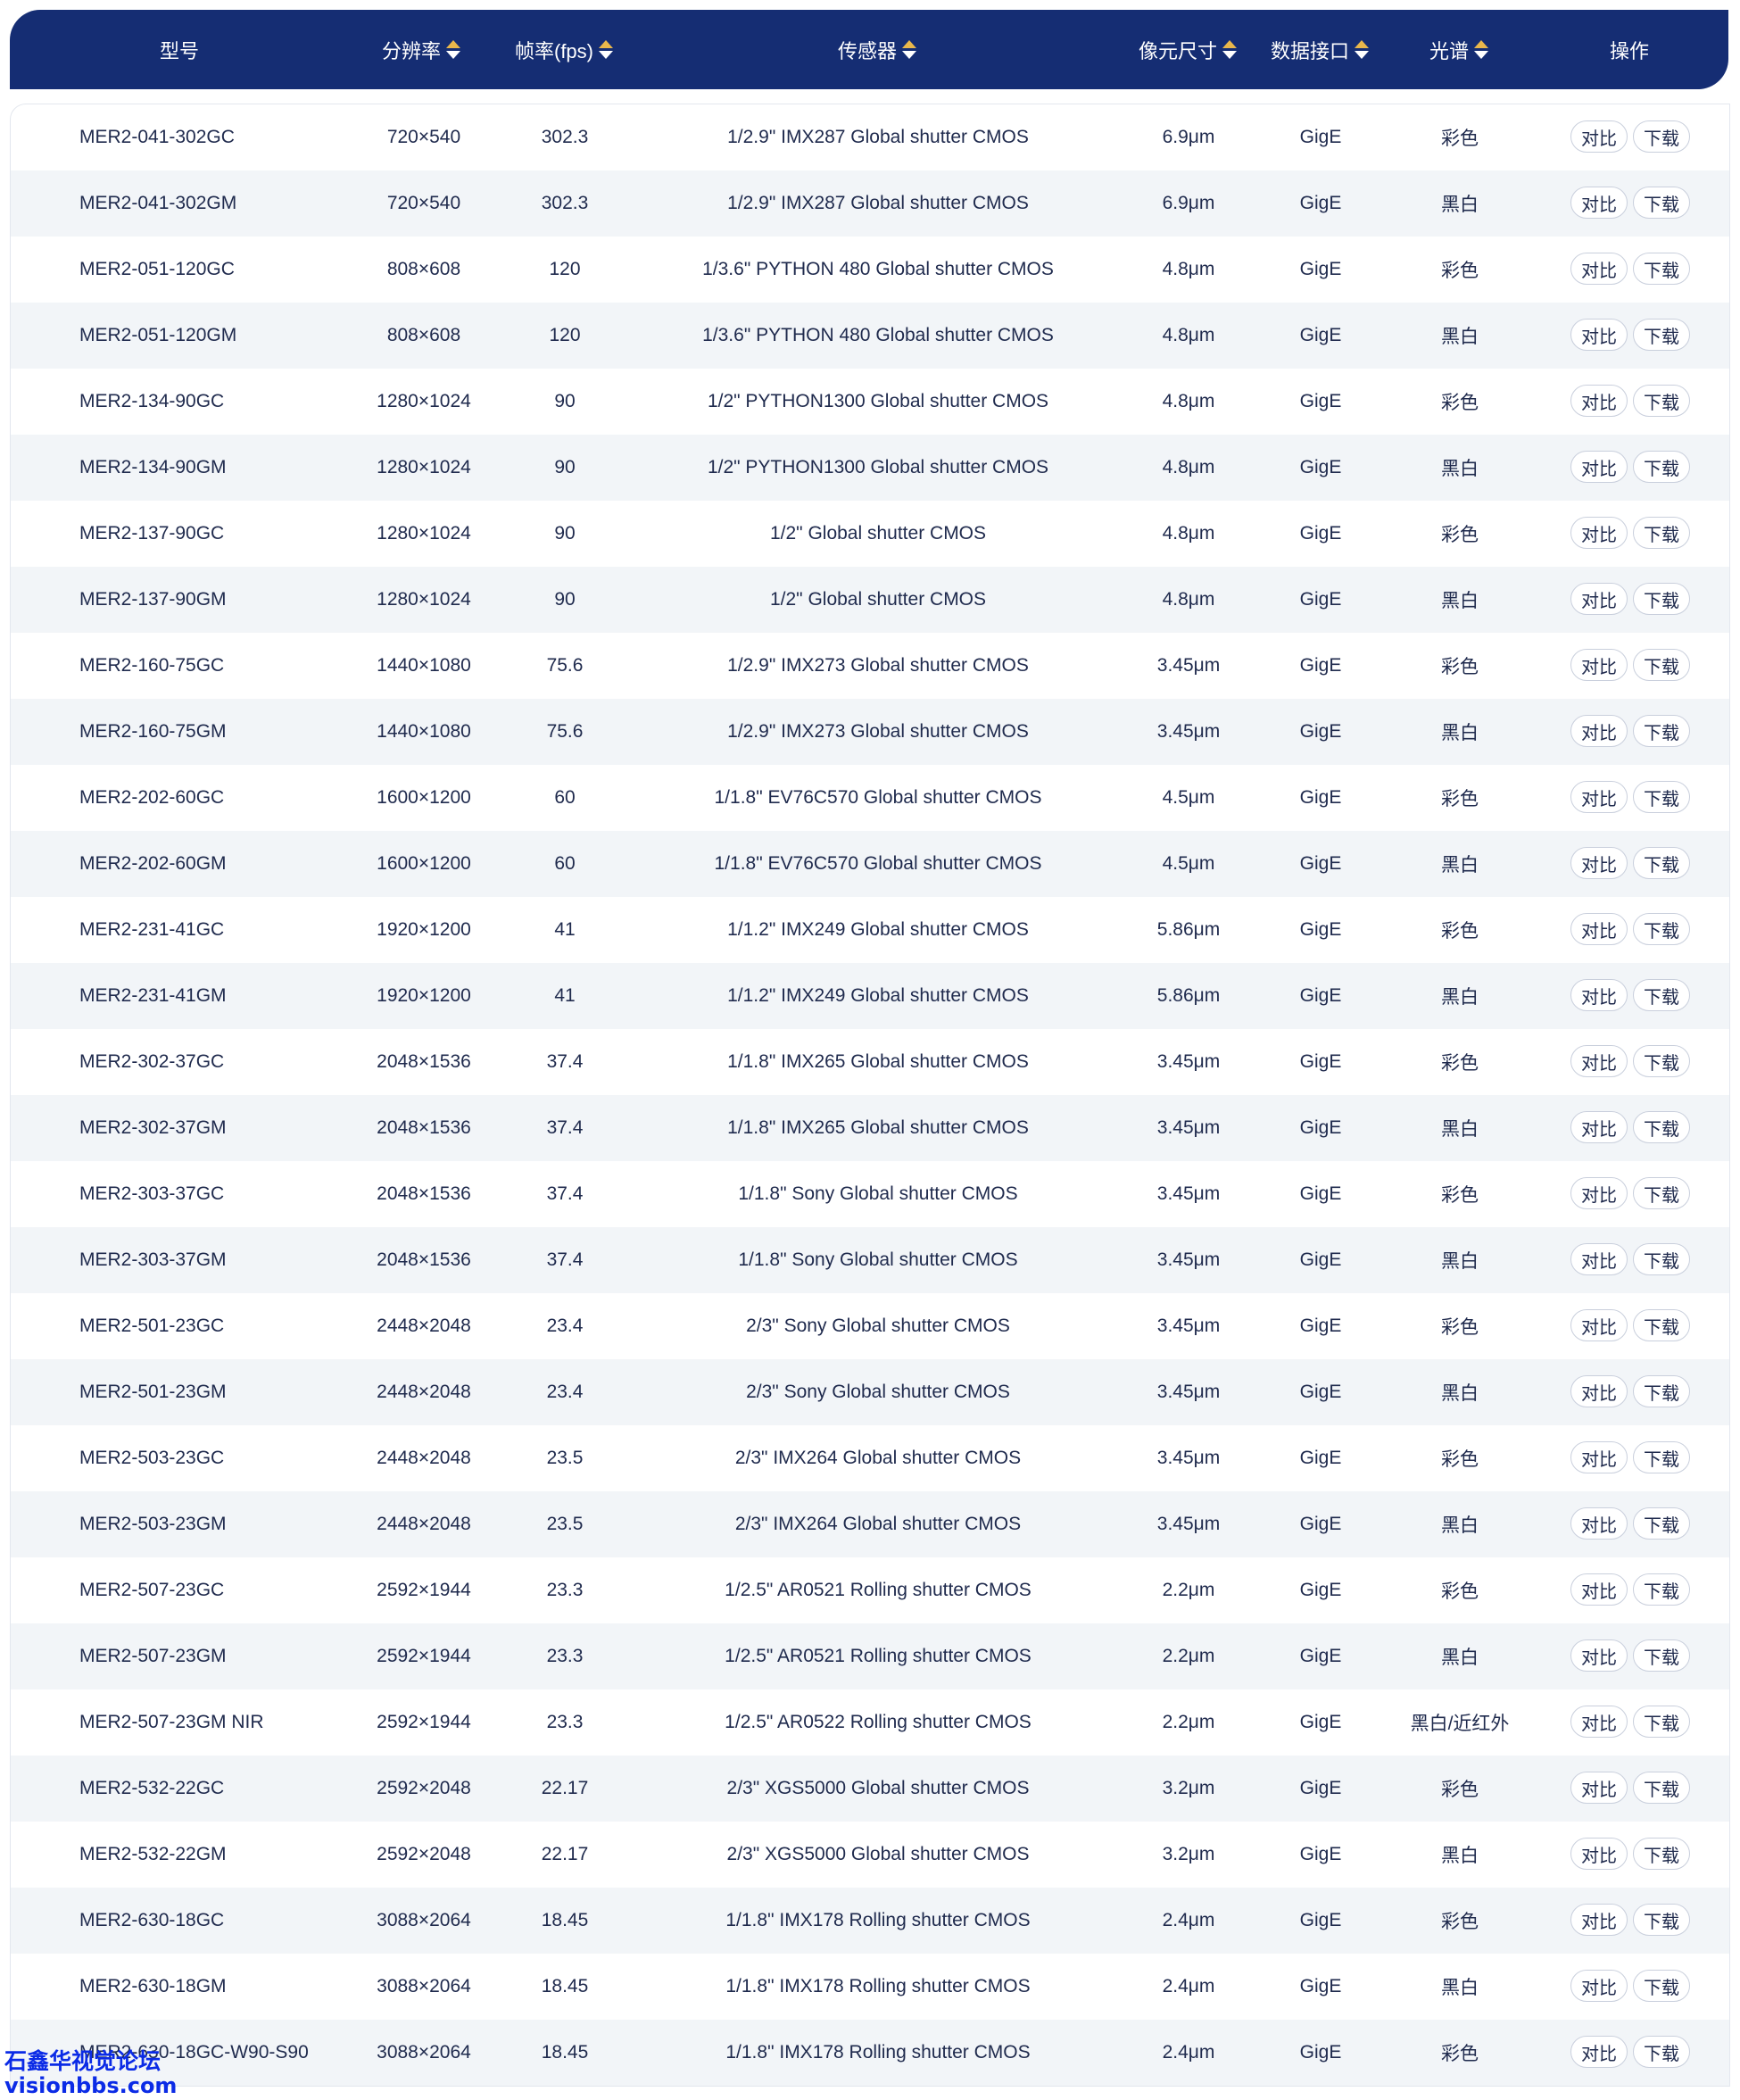  What do you see at coordinates (1320, 49) in the screenshot?
I see `column-header-interface: 数据接口` at bounding box center [1320, 49].